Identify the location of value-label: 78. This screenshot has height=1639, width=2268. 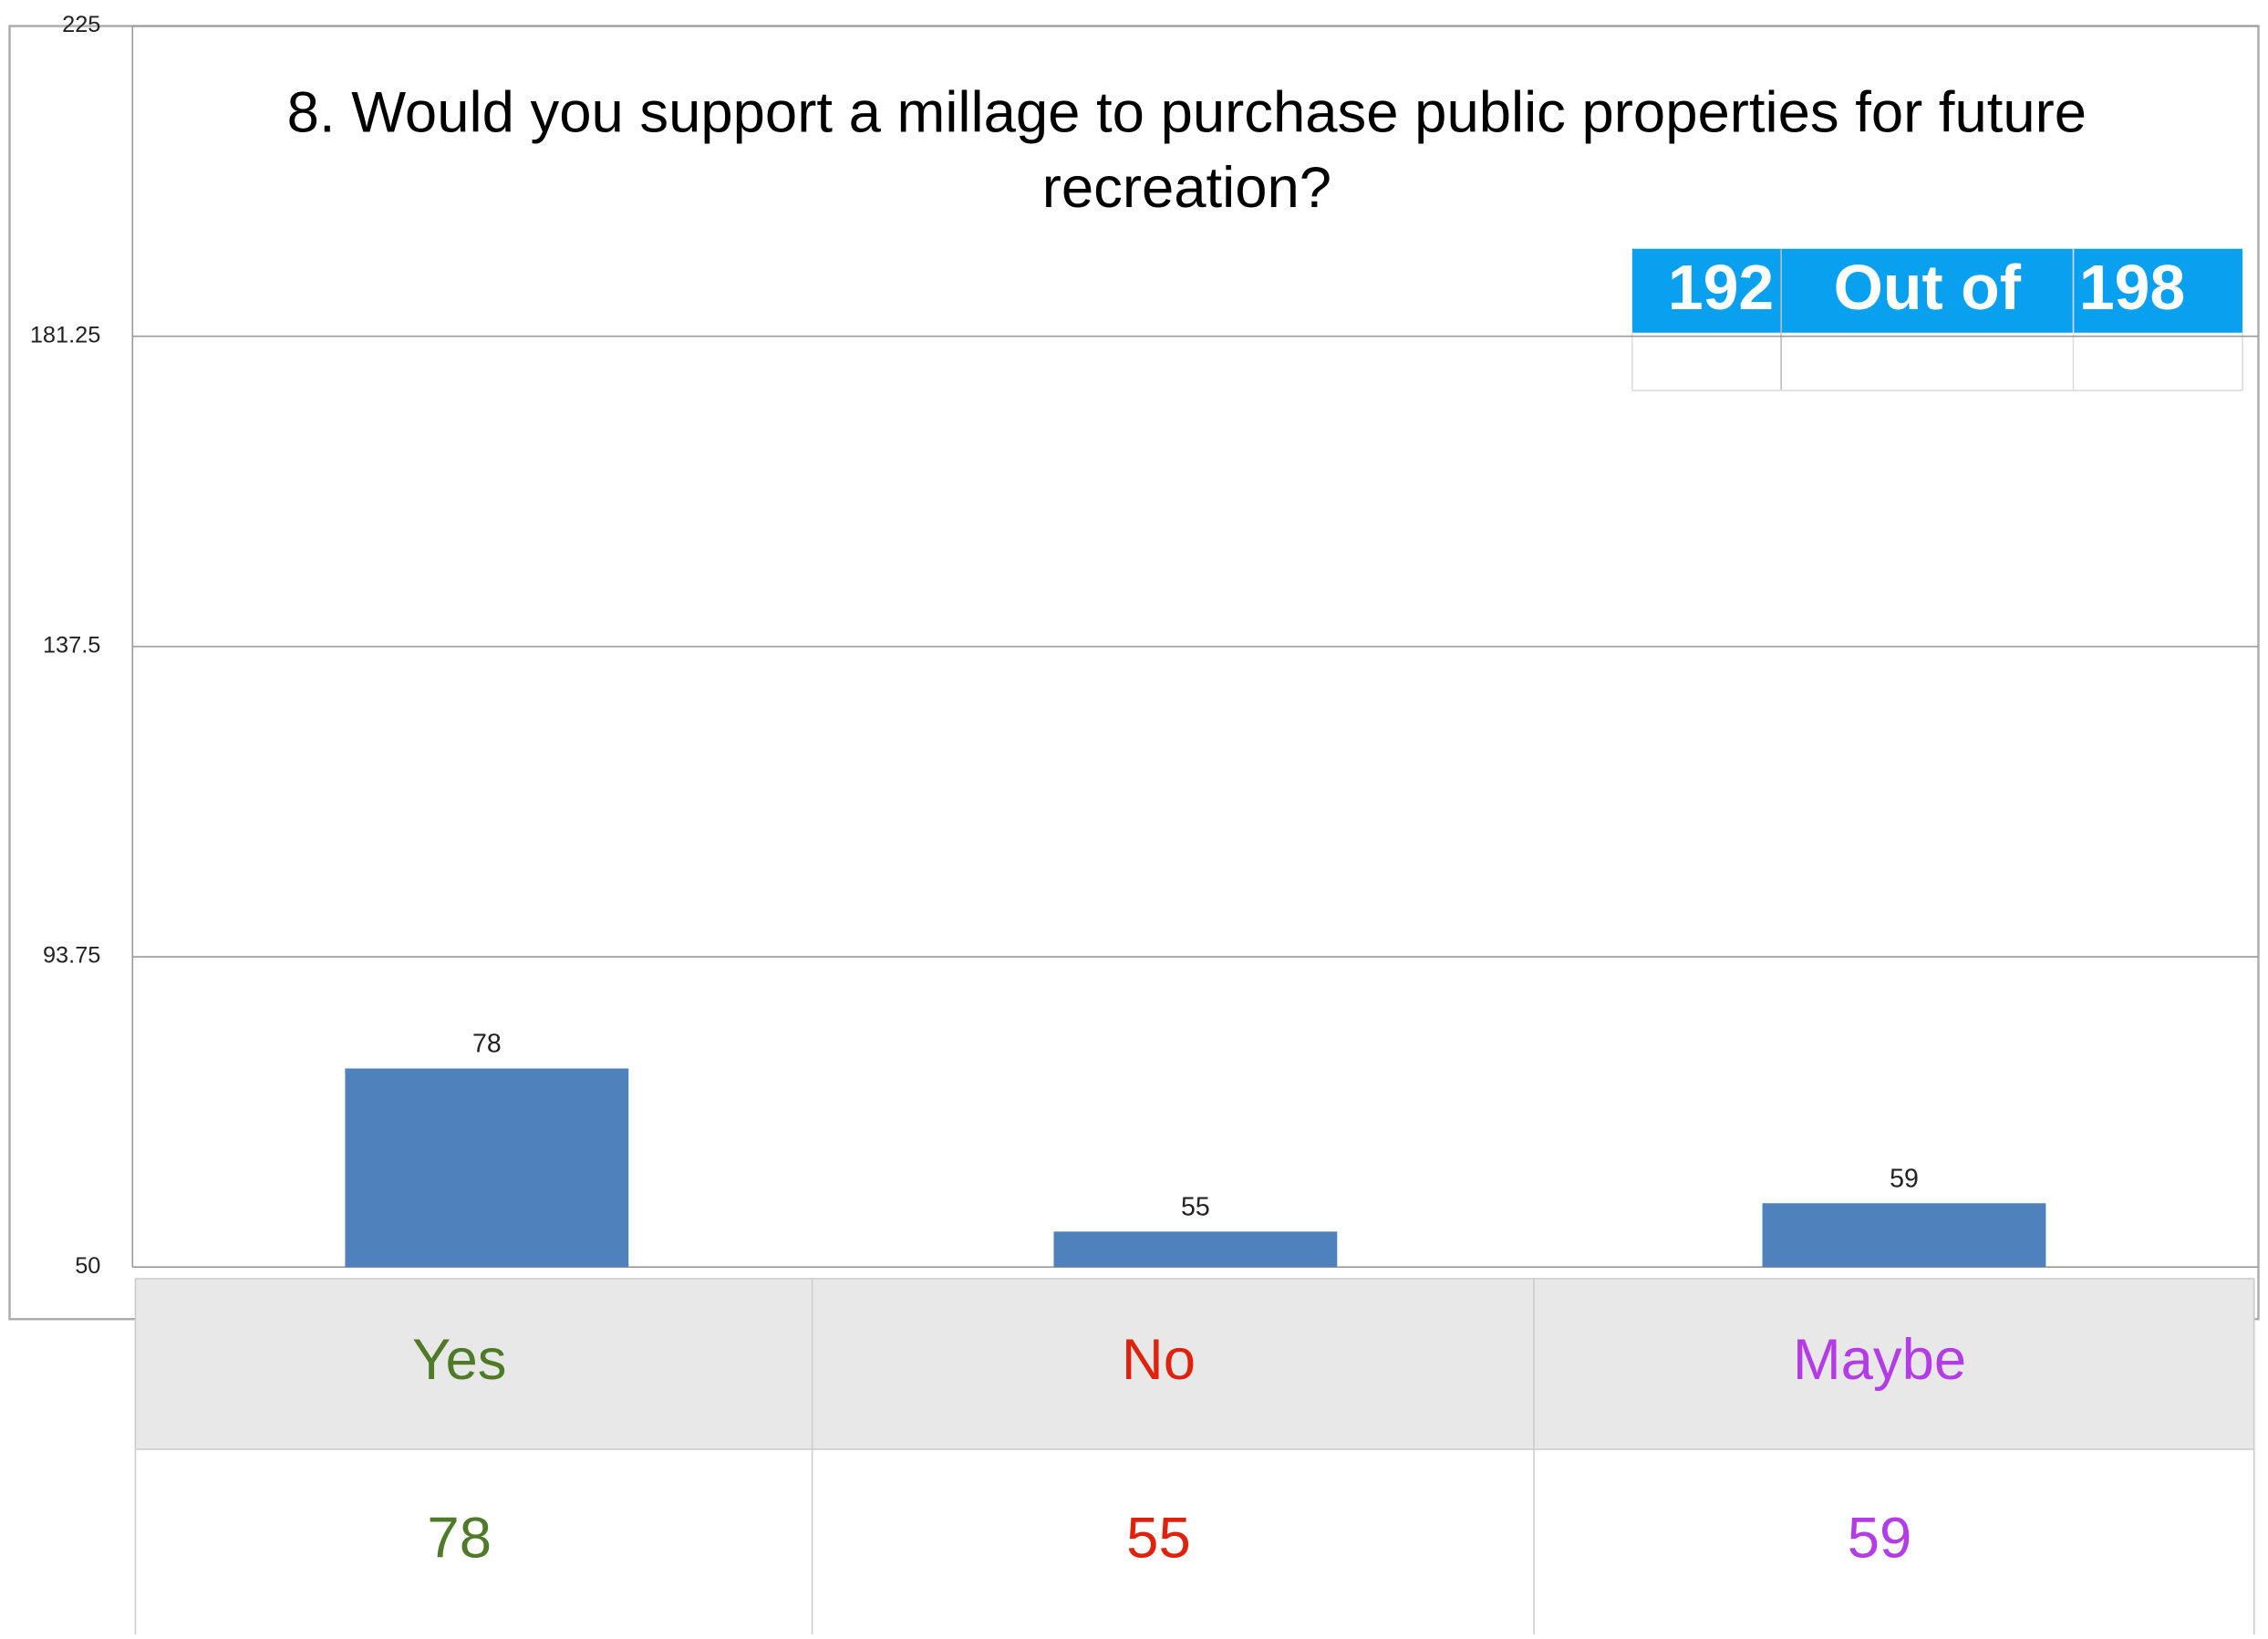
(487, 1044).